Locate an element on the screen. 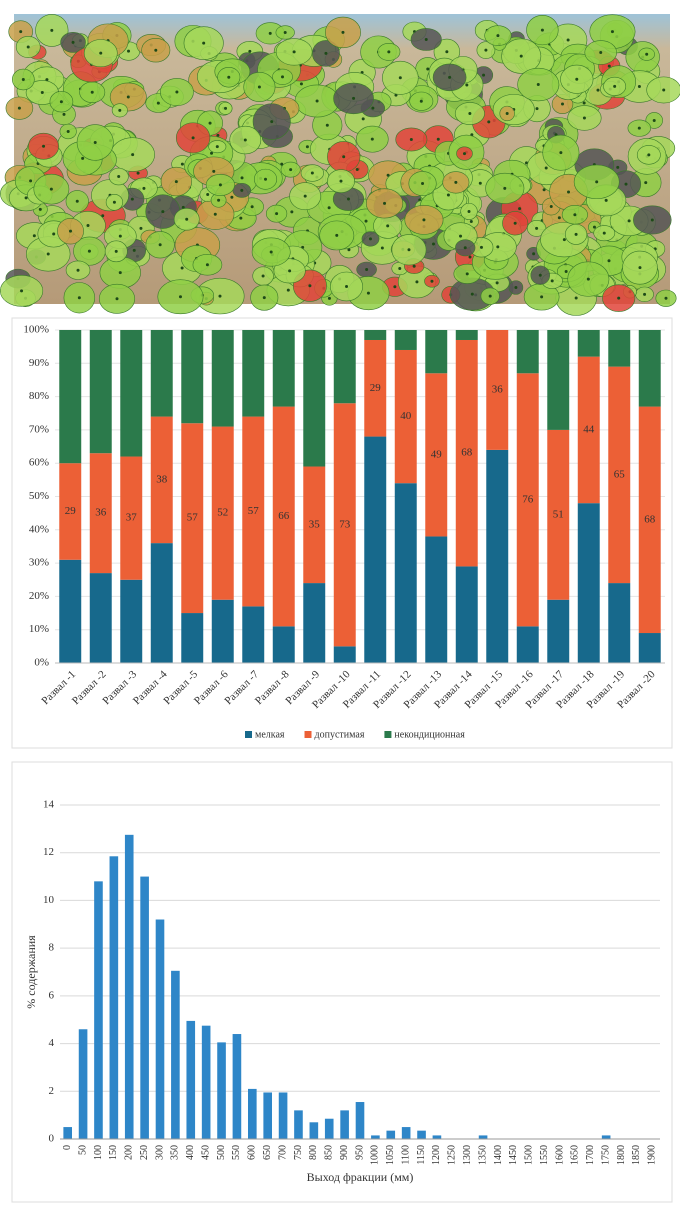 The height and width of the screenshot is (1210, 680). data-label: 37 is located at coordinates (132, 518).